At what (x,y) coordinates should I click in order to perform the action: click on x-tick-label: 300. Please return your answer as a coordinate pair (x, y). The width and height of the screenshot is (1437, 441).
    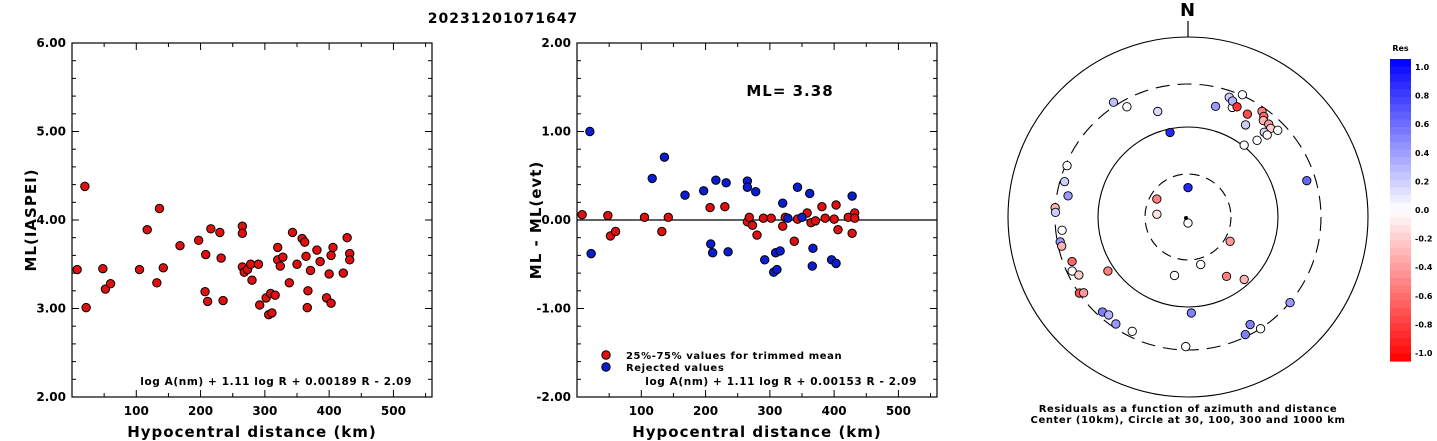
    Looking at the image, I should click on (264, 411).